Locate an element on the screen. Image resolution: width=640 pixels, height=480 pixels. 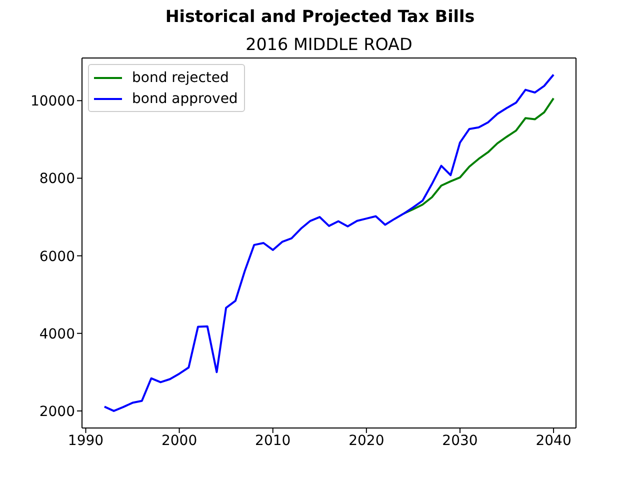
legend-label: bond rejected is located at coordinates (180, 78).